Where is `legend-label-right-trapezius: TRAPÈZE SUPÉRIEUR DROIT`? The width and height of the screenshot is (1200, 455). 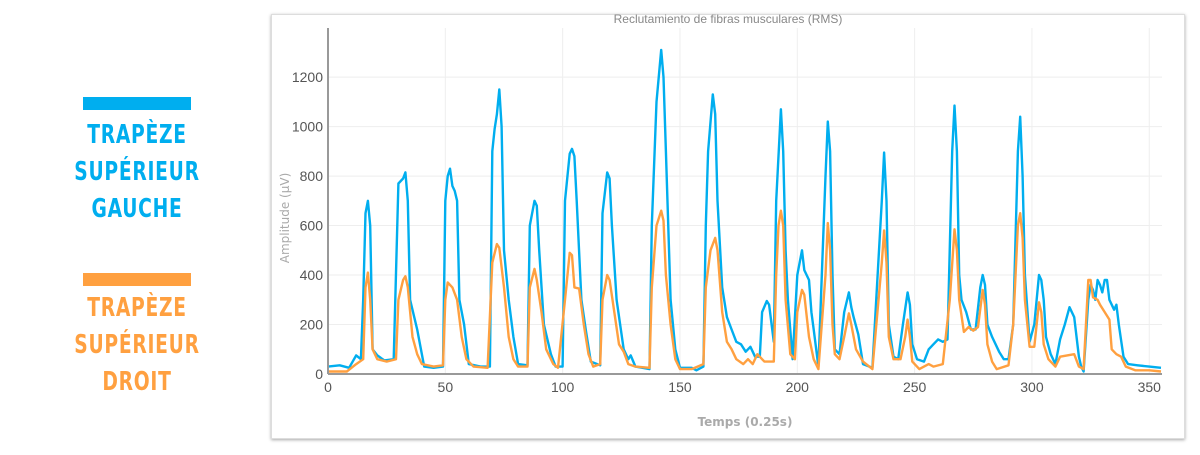
legend-label-right-trapezius: TRAPÈZE SUPÉRIEUR DROIT is located at coordinates (136, 345).